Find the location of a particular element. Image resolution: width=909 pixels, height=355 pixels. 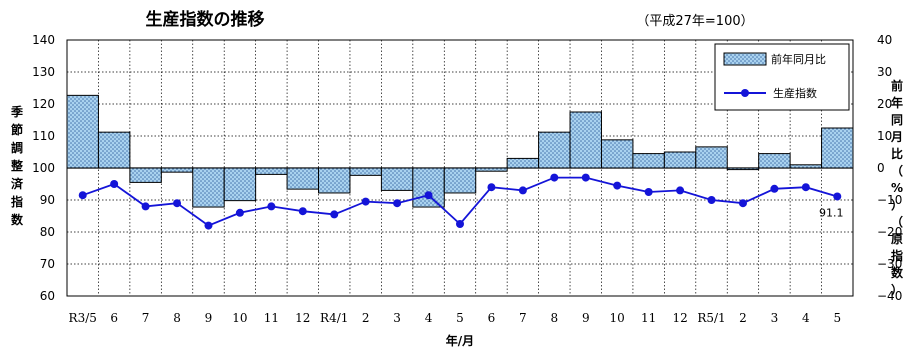

y-left-title-char: 調 is located at coordinates (17, 147).